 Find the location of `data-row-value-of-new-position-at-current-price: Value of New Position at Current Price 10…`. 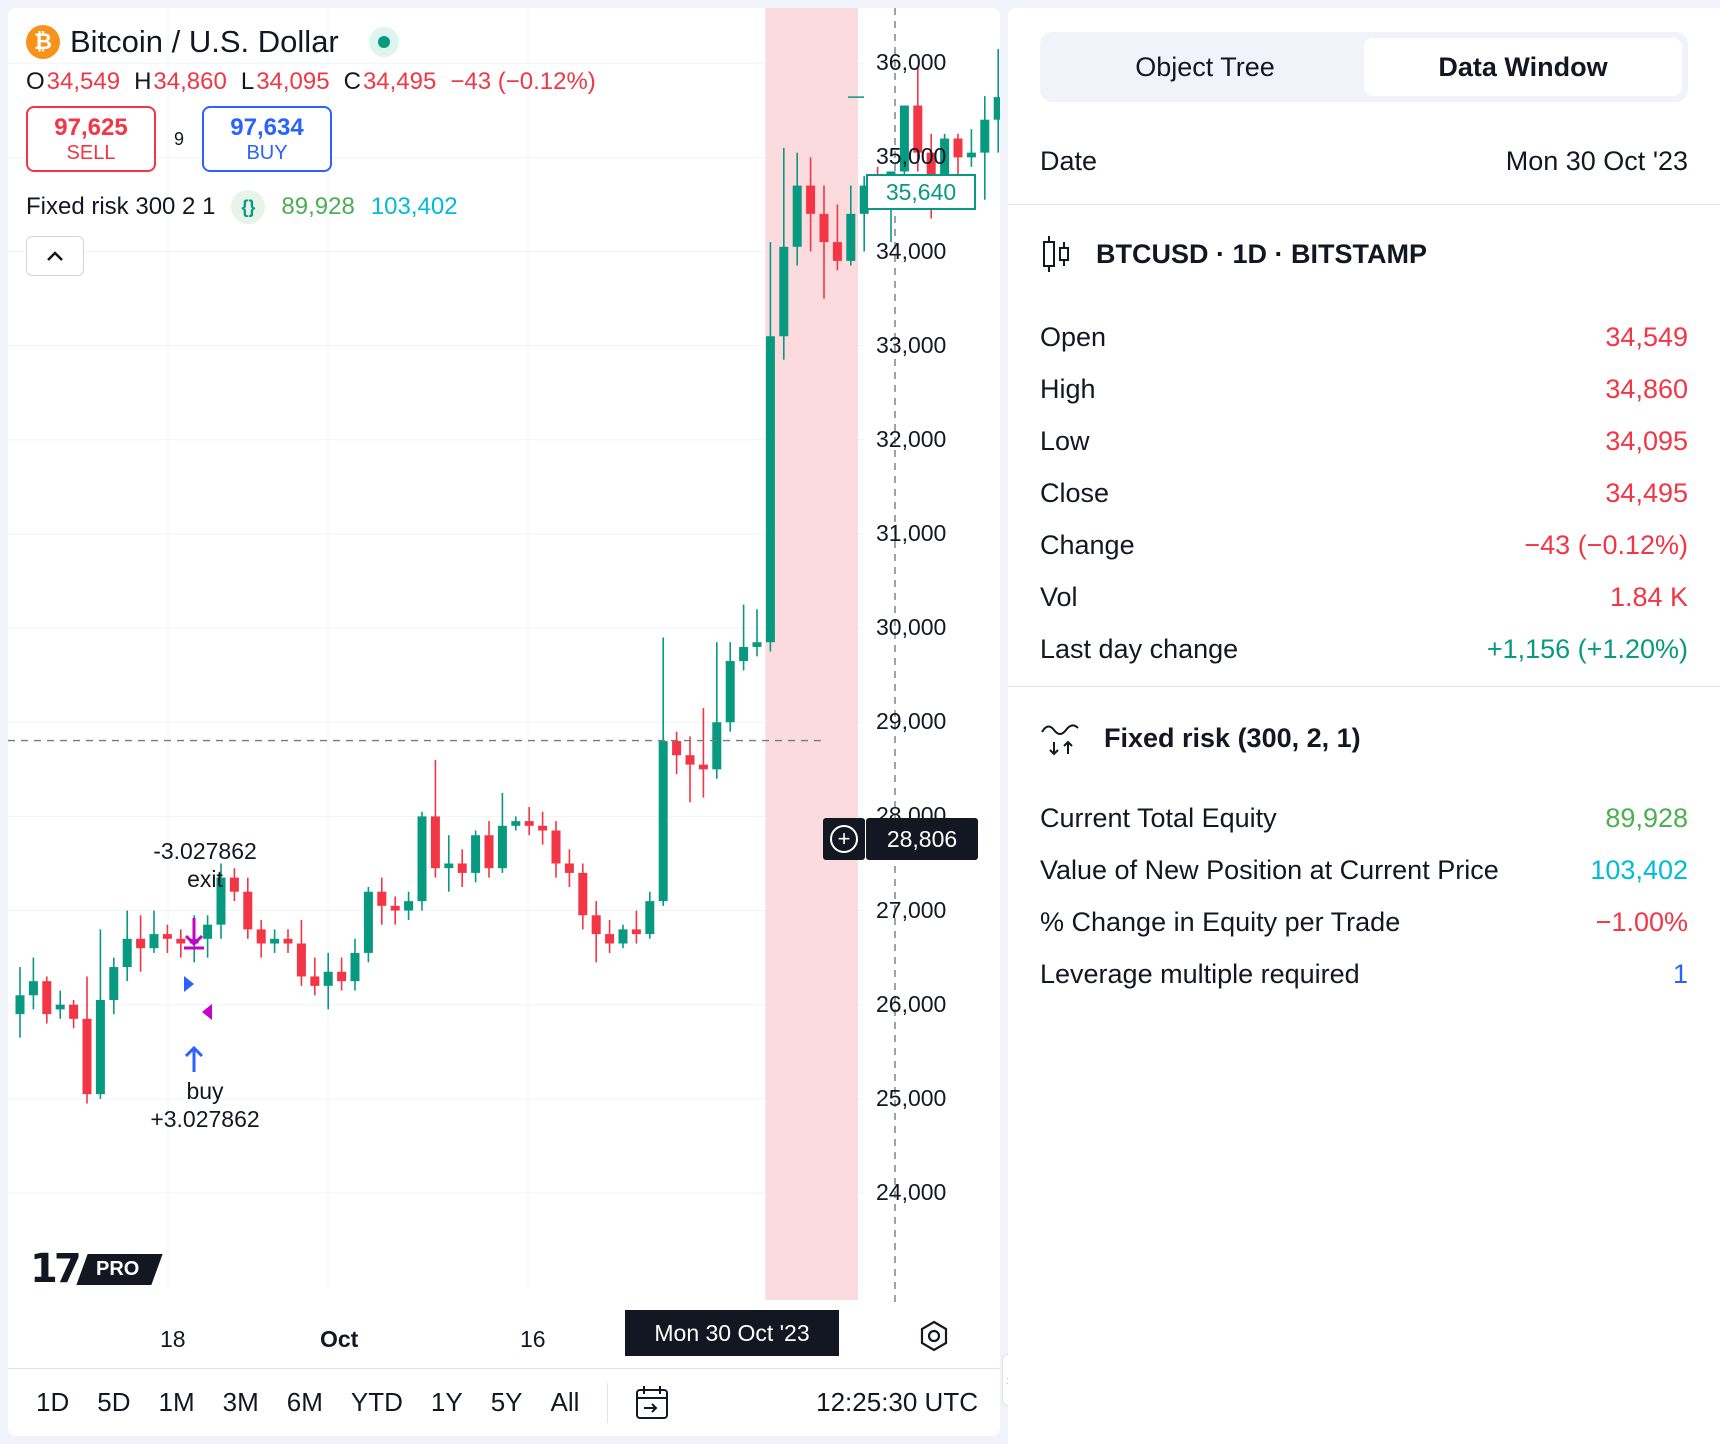

data-row-value-of-new-position-at-current-price: Value of New Position at Current Price 10… is located at coordinates (1364, 870).